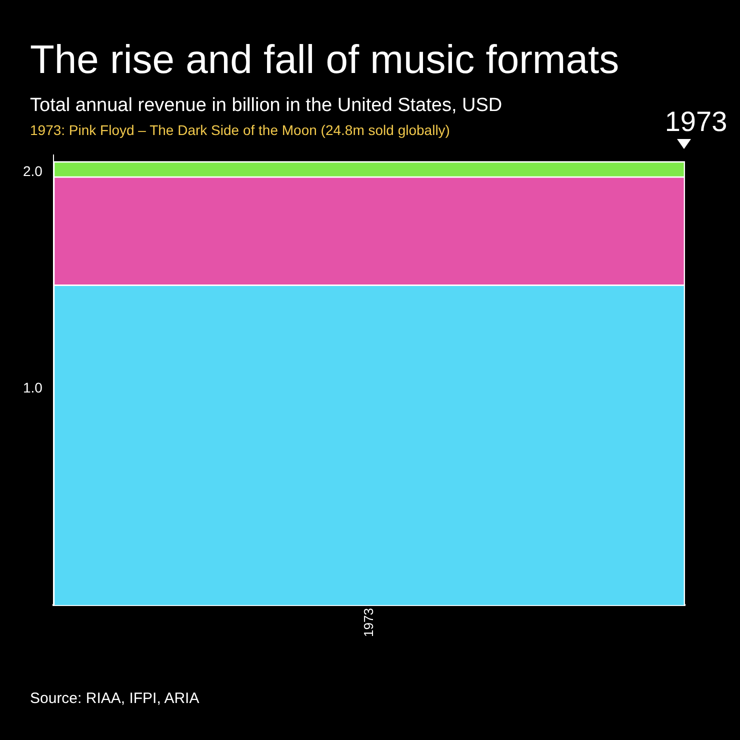  I want to click on chart-subtitle: Total annual revenue in billion in the United States, USD, so click(266, 106).